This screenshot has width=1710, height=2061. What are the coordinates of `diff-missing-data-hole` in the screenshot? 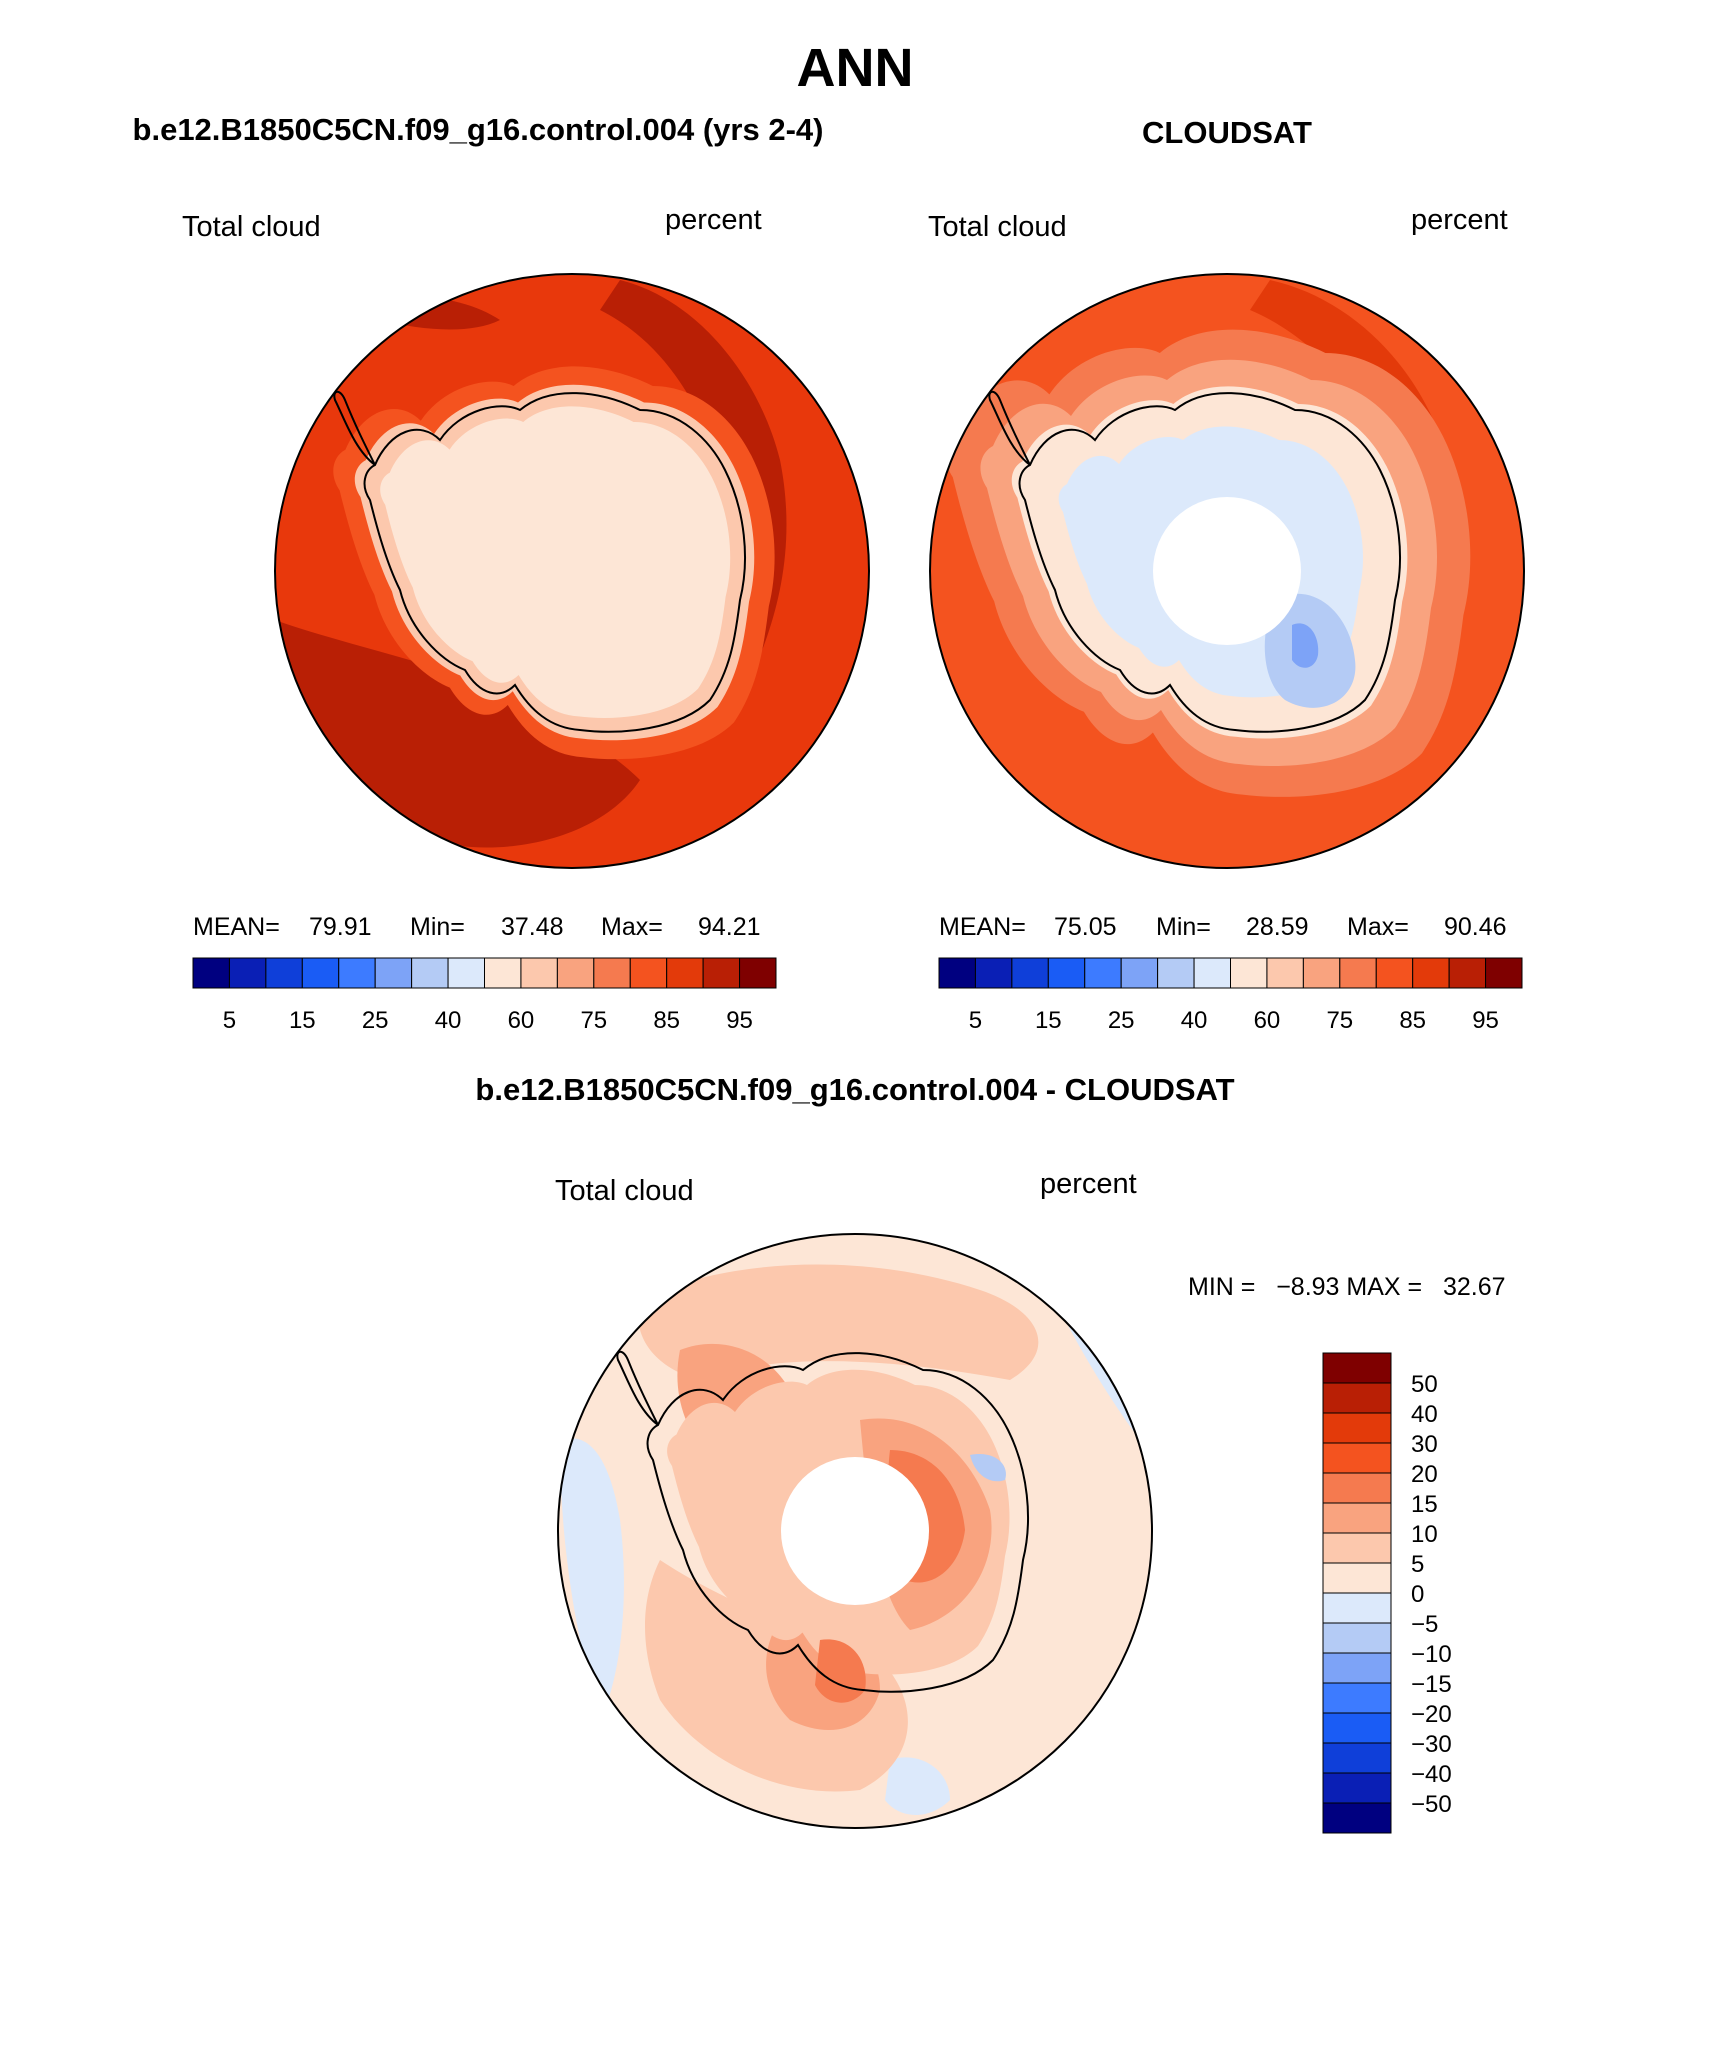 It's located at (855, 1531).